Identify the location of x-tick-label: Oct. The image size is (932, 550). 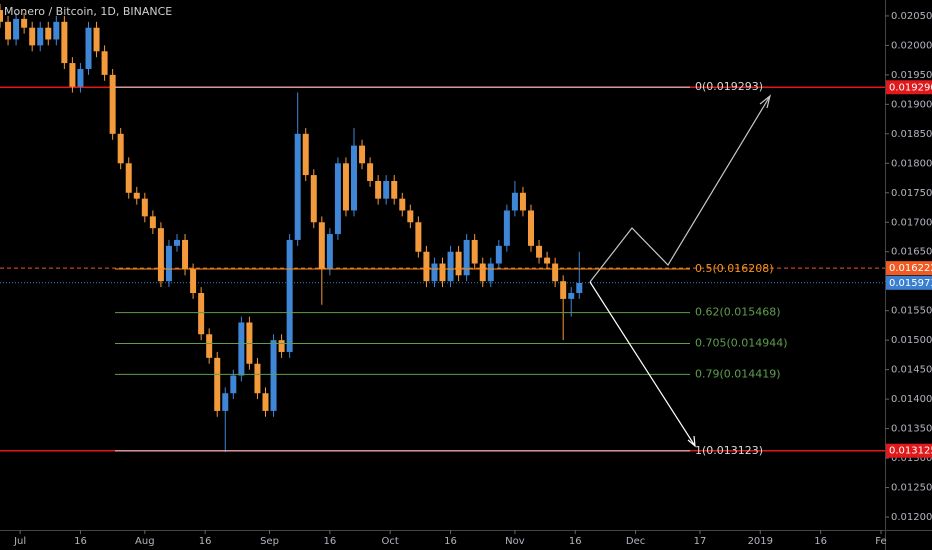
(390, 541).